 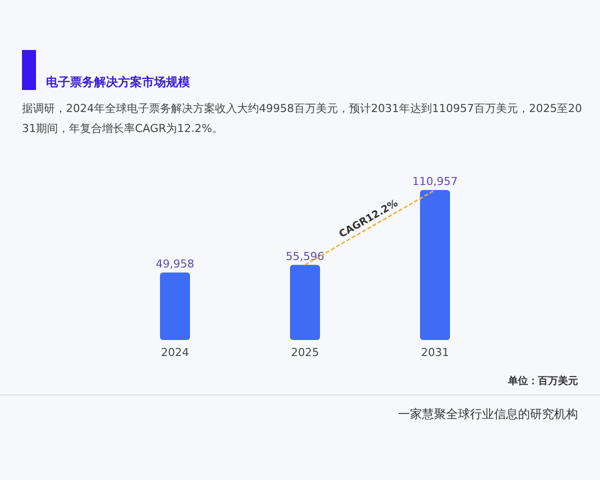 I want to click on x-tick-label: 2031, so click(x=435, y=352).